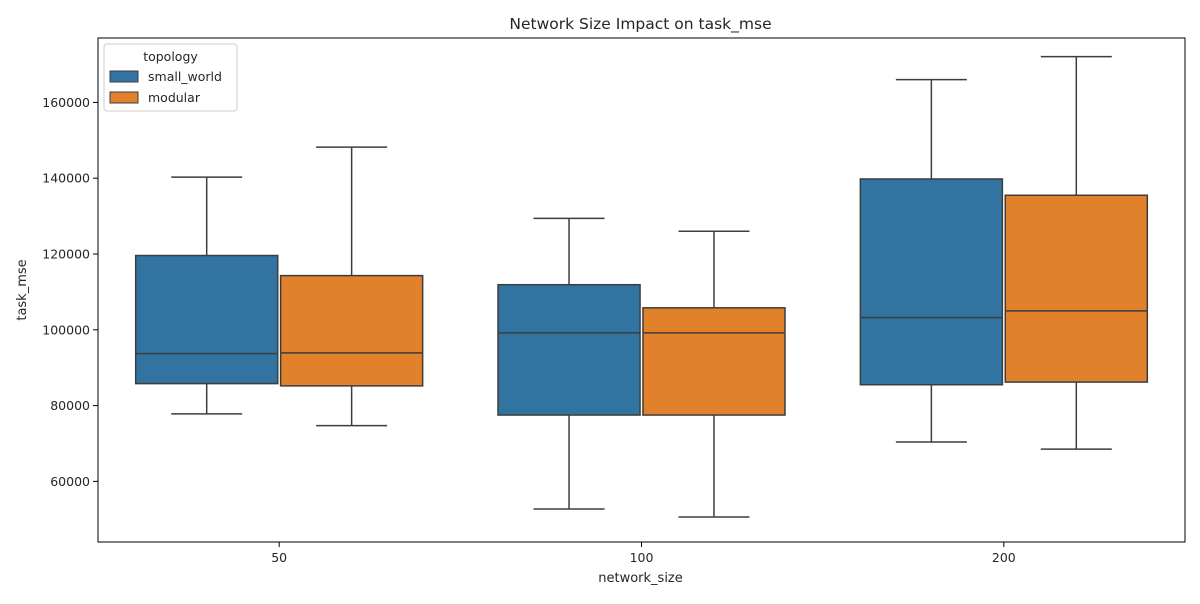 This screenshot has height=604, width=1200. Describe the element at coordinates (640, 24) in the screenshot. I see `chart-title: Network Size Impact on task_mse` at that location.